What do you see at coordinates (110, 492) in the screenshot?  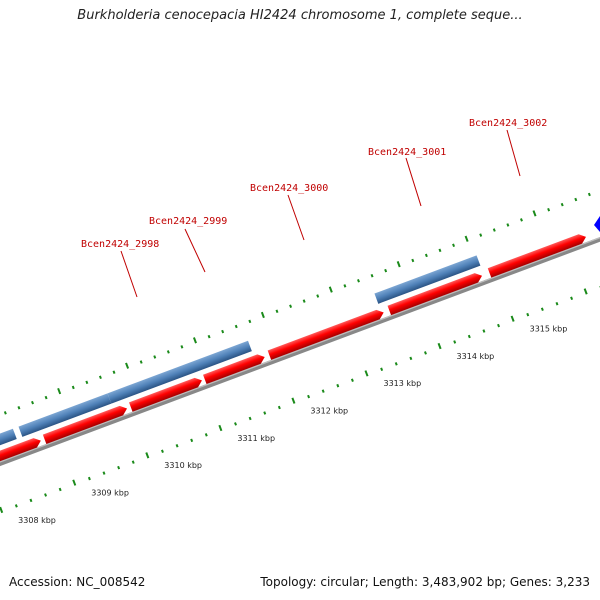 I see `scale-label: 3309 kbp` at bounding box center [110, 492].